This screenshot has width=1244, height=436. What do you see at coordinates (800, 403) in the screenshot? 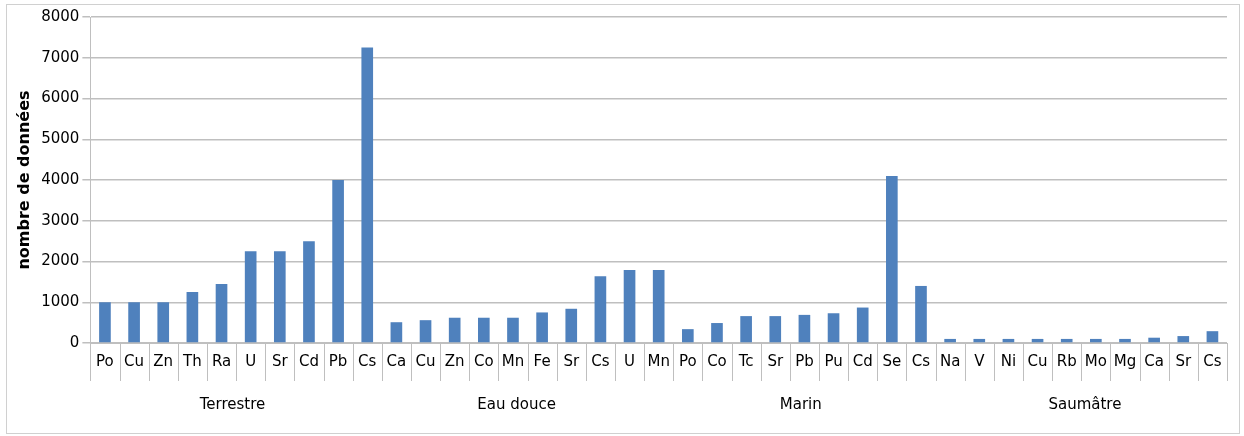
I see `text: Marin` at bounding box center [800, 403].